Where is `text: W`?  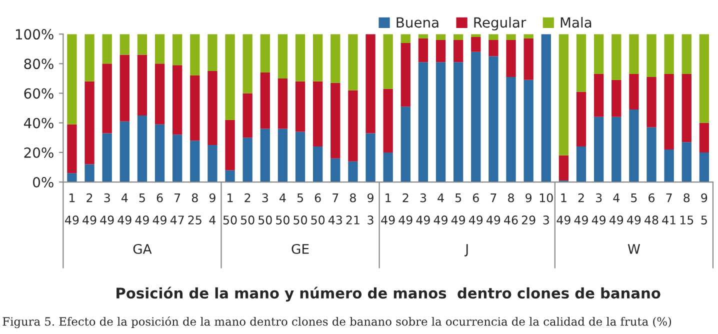 text: W is located at coordinates (634, 249).